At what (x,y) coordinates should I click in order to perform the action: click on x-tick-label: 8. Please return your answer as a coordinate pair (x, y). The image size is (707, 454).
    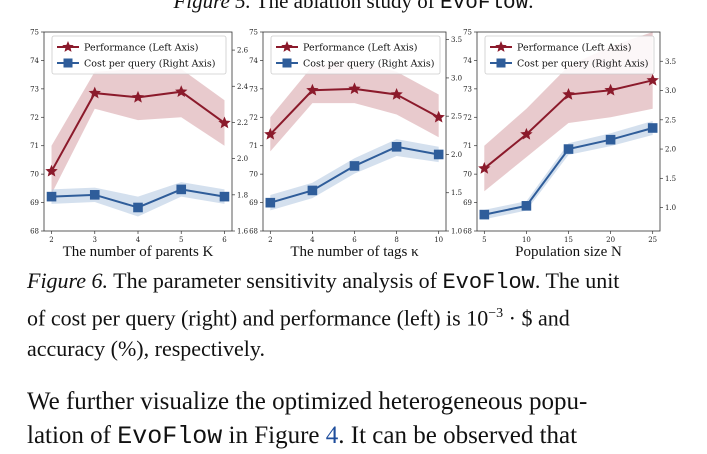
    Looking at the image, I should click on (396, 240).